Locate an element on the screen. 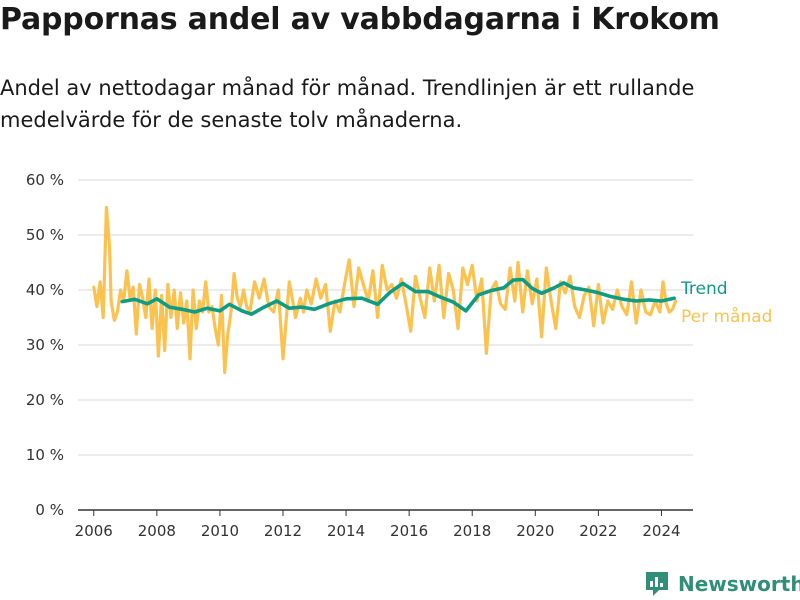 The image size is (800, 600). y-tick-label: 40 % is located at coordinates (45, 290).